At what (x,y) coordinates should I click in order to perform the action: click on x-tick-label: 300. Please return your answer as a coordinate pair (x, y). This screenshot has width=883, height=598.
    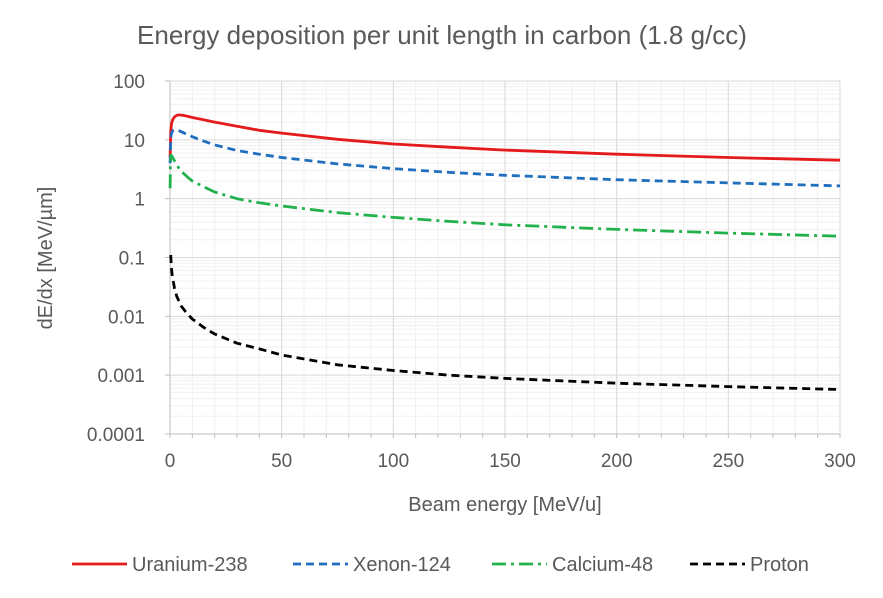
    Looking at the image, I should click on (840, 461).